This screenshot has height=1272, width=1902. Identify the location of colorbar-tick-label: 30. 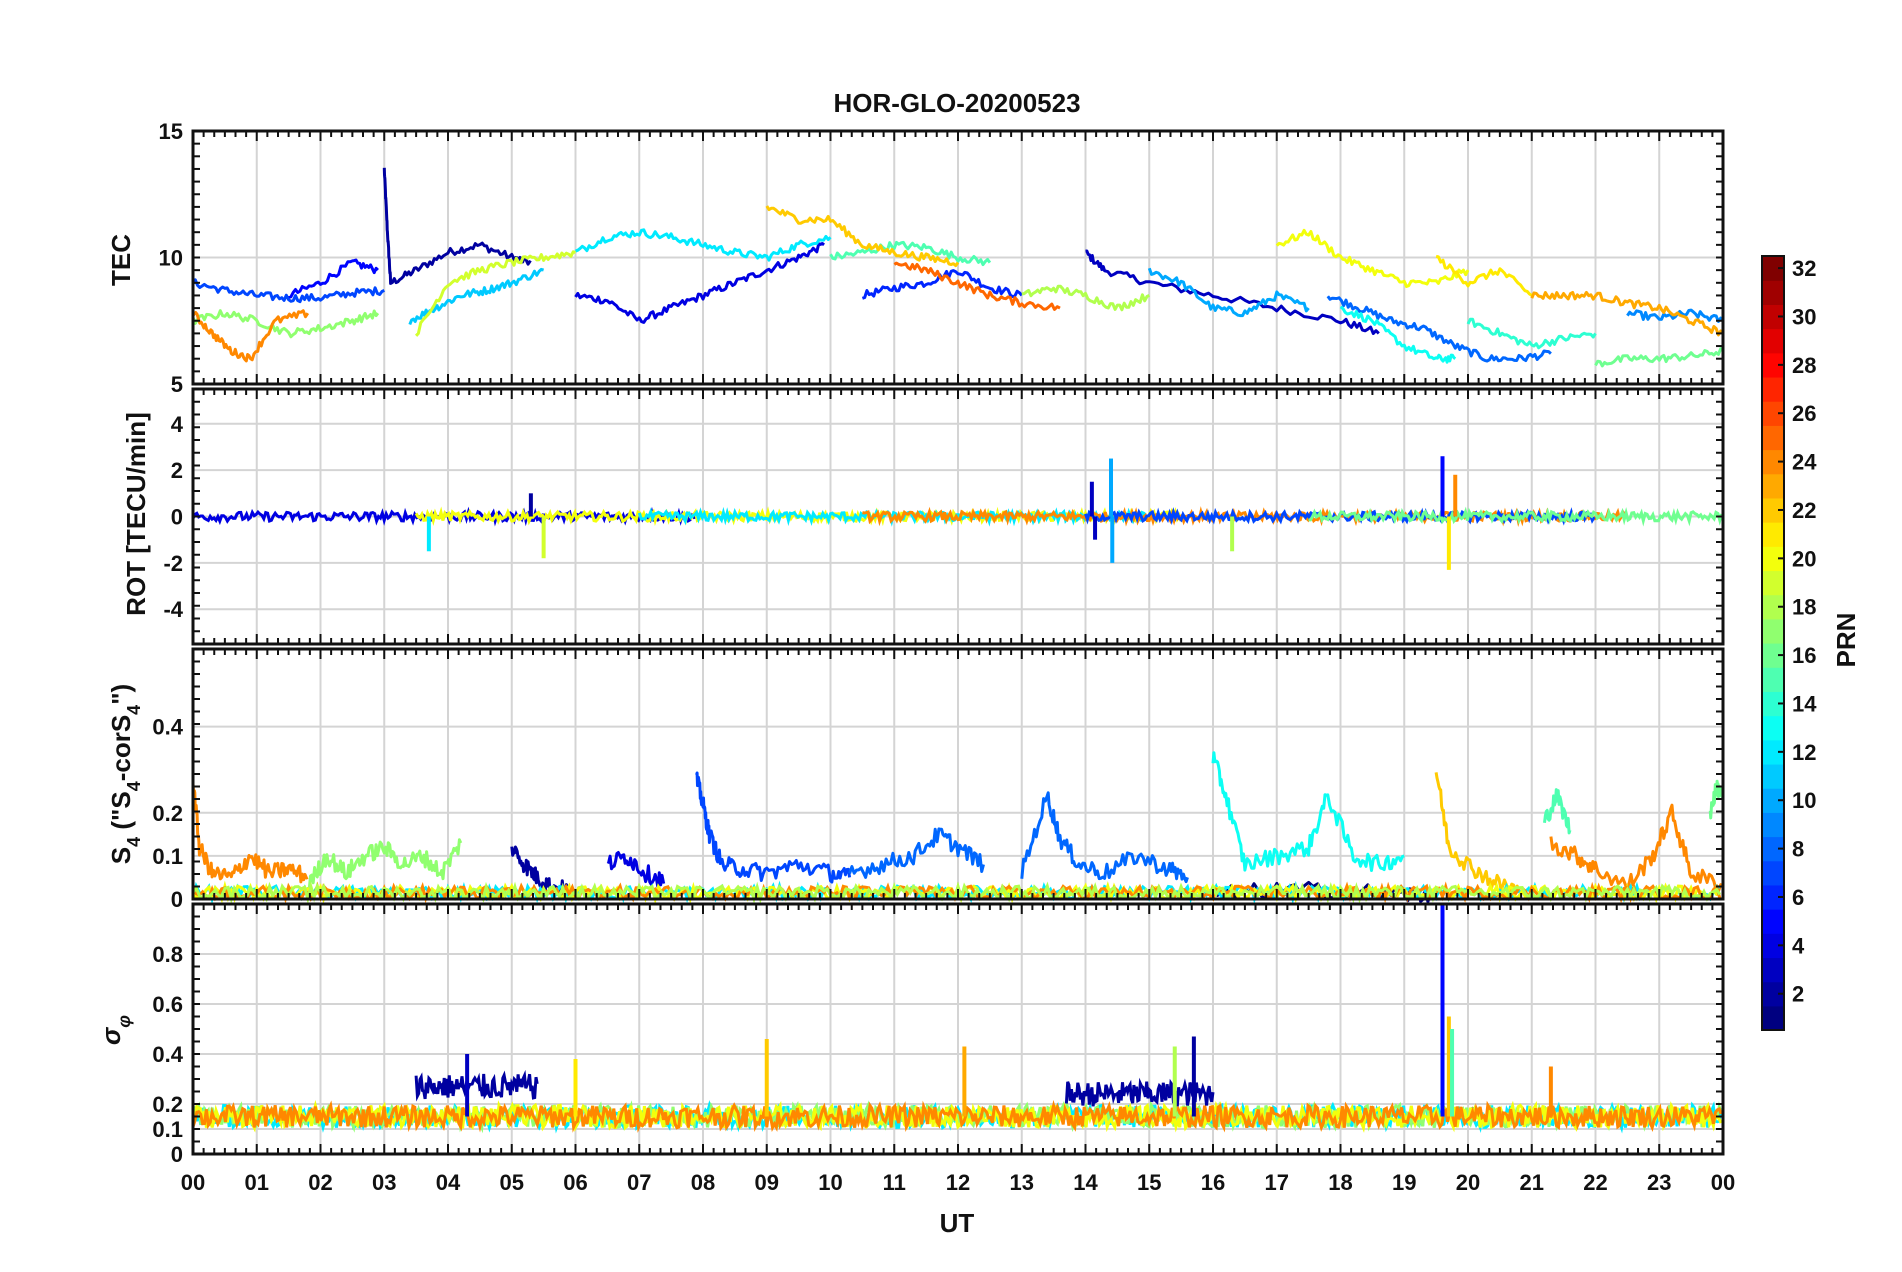
(1804, 316).